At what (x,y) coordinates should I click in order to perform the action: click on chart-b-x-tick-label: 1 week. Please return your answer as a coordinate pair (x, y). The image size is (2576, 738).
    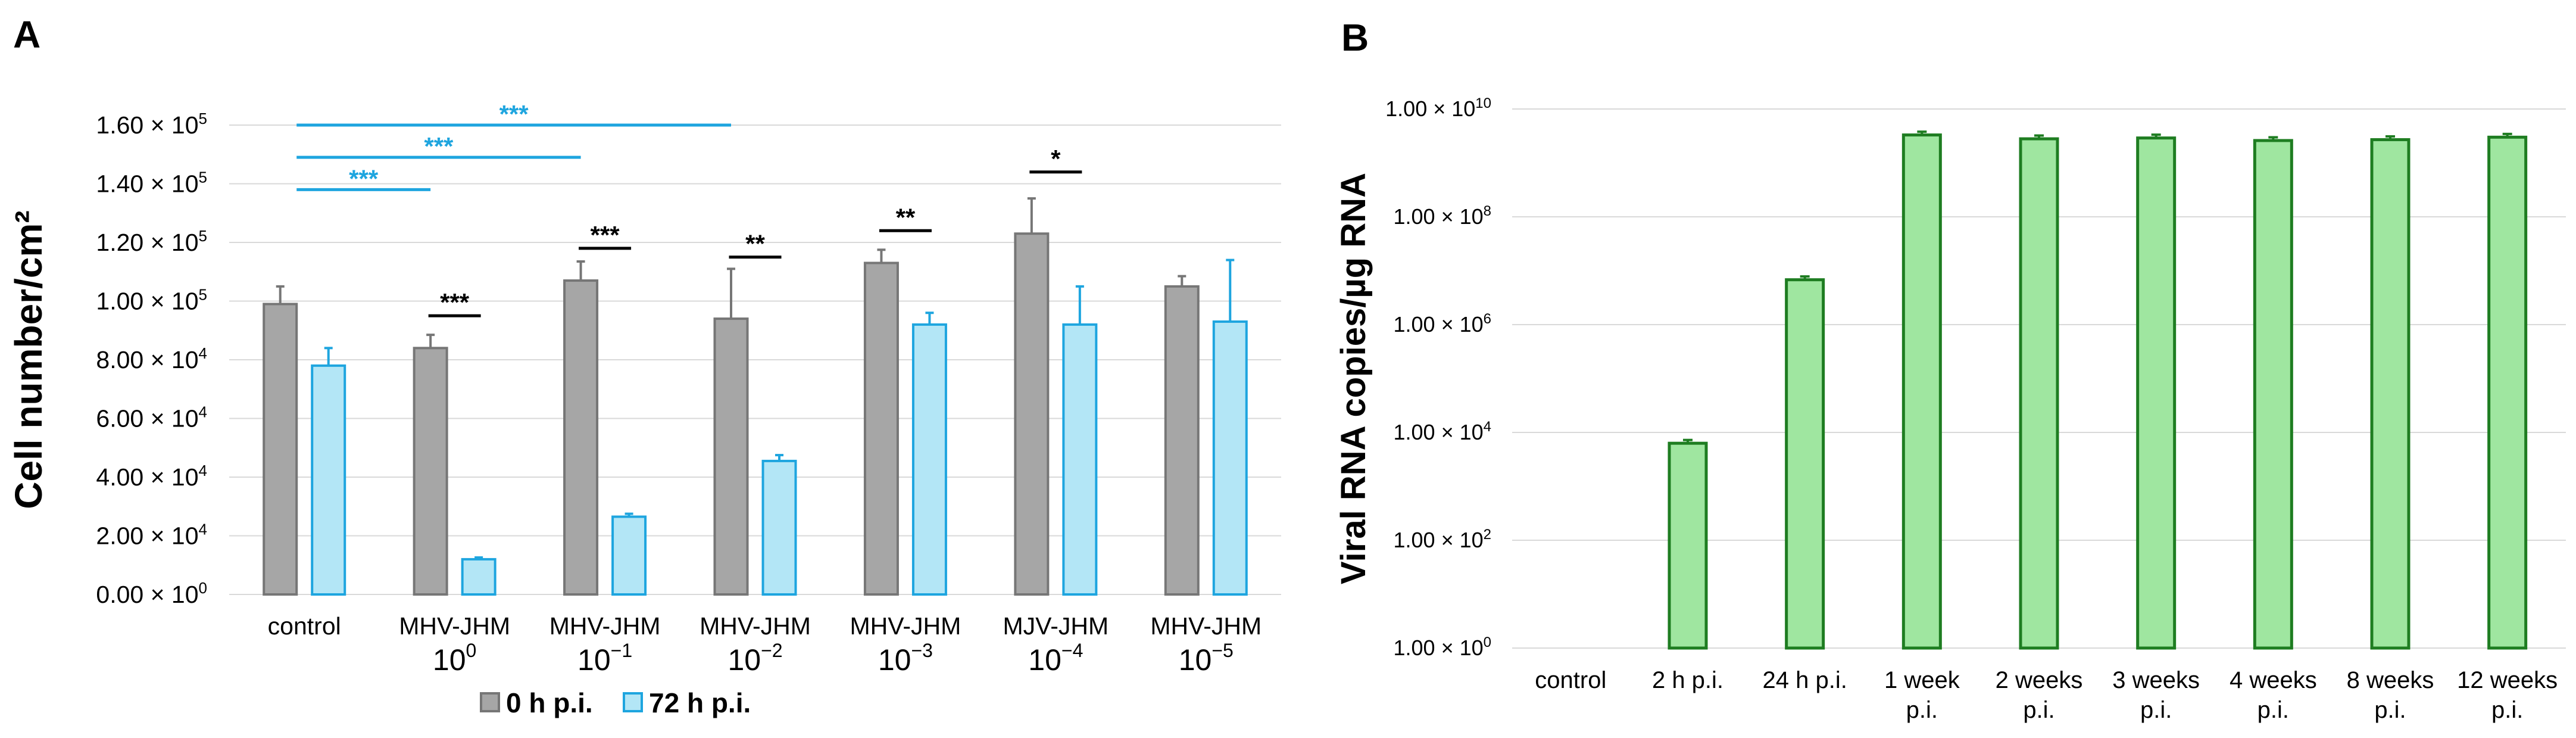
    Looking at the image, I should click on (1922, 680).